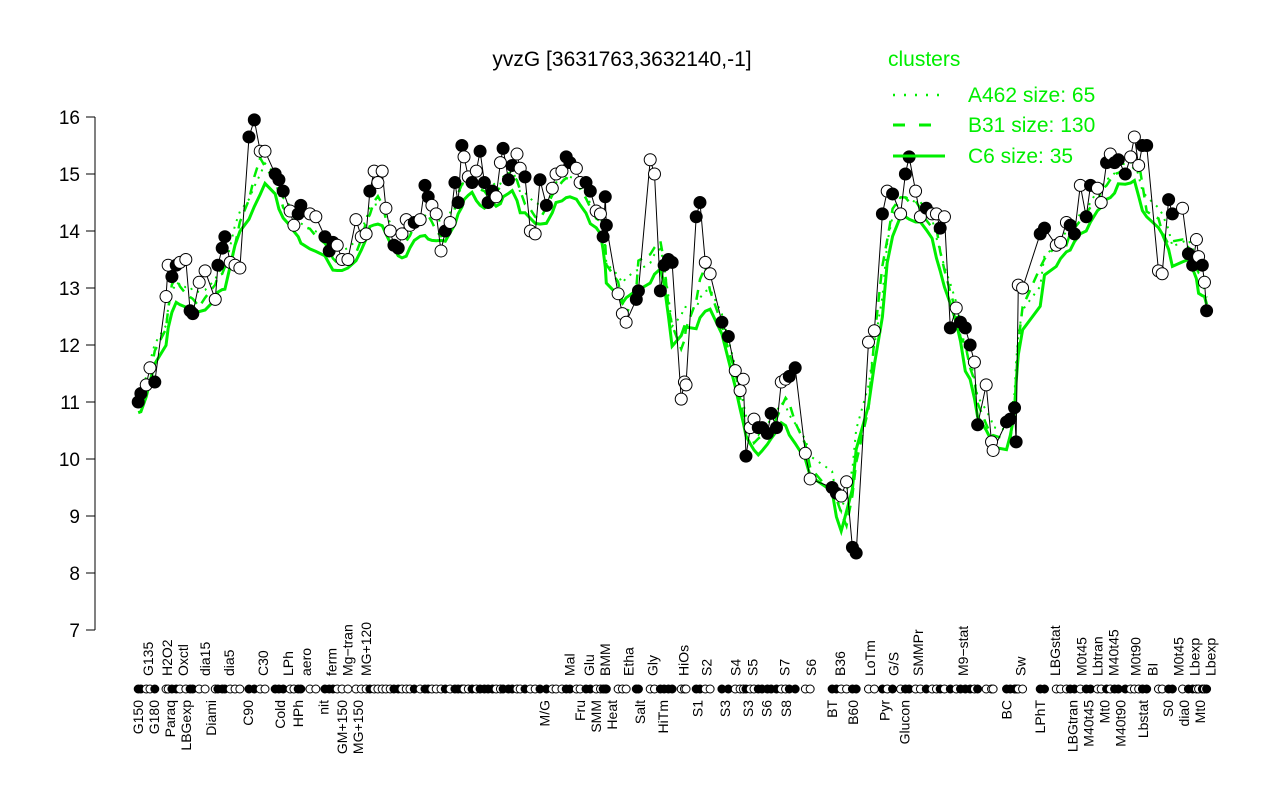 Image resolution: width=1280 pixels, height=800 pixels. What do you see at coordinates (74, 517) in the screenshot?
I see `y-tick-label: 9` at bounding box center [74, 517].